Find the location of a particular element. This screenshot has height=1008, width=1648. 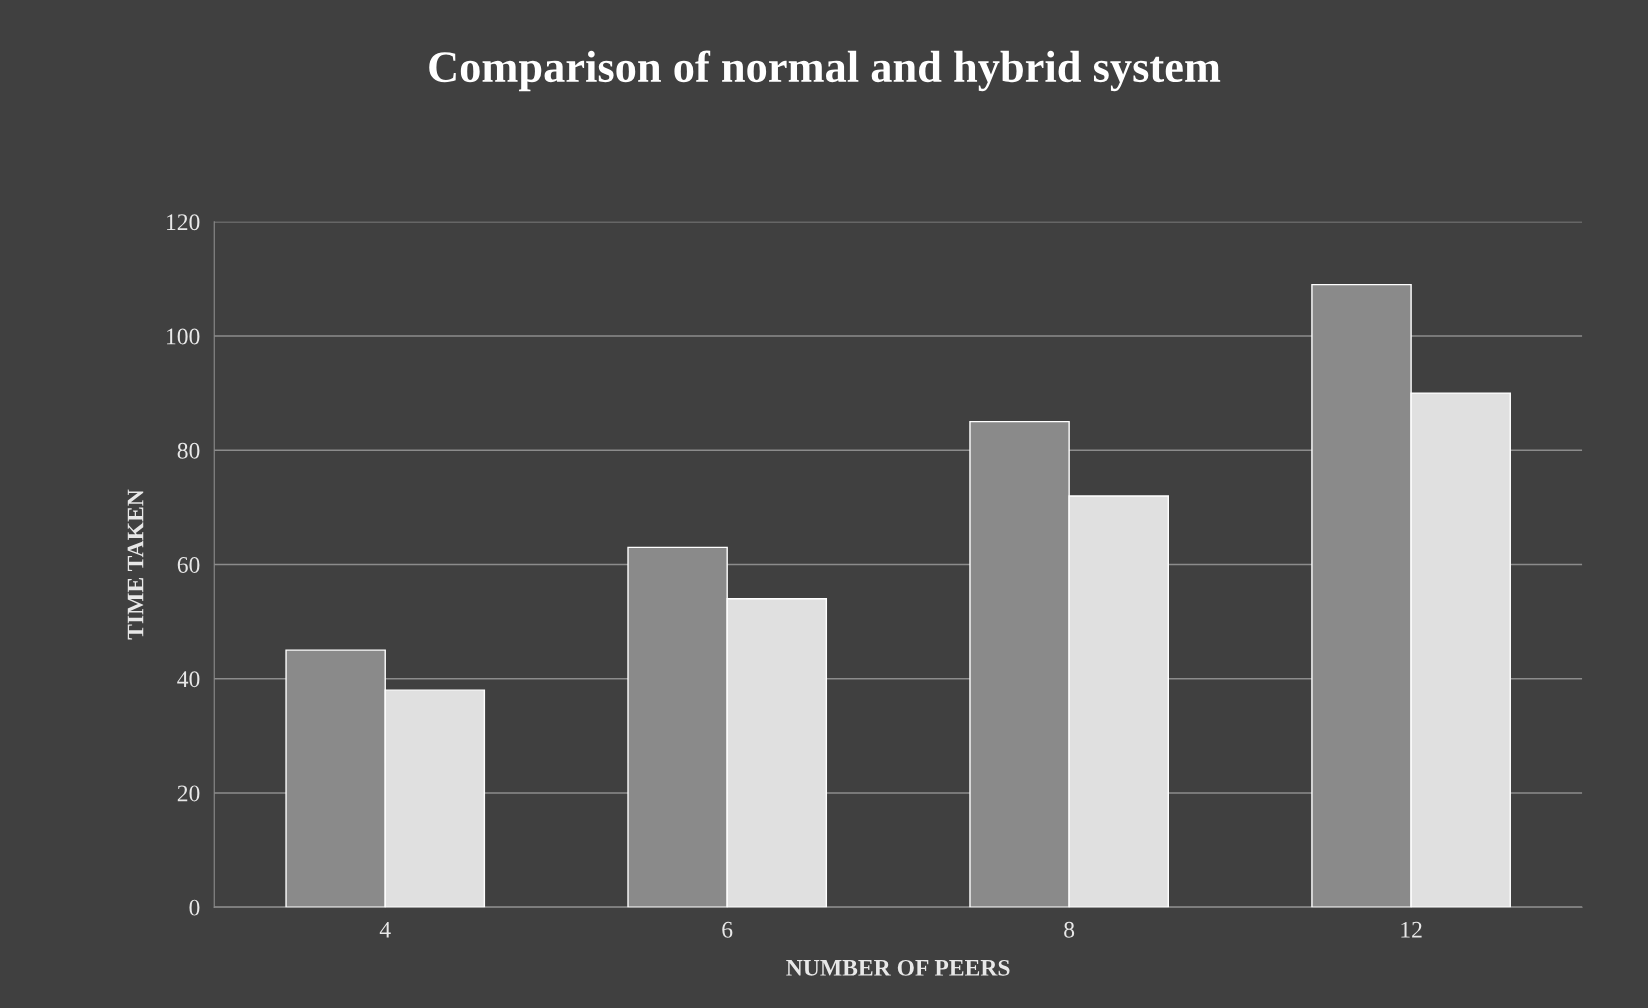

y-tick-label: 120 is located at coordinates (183, 222).